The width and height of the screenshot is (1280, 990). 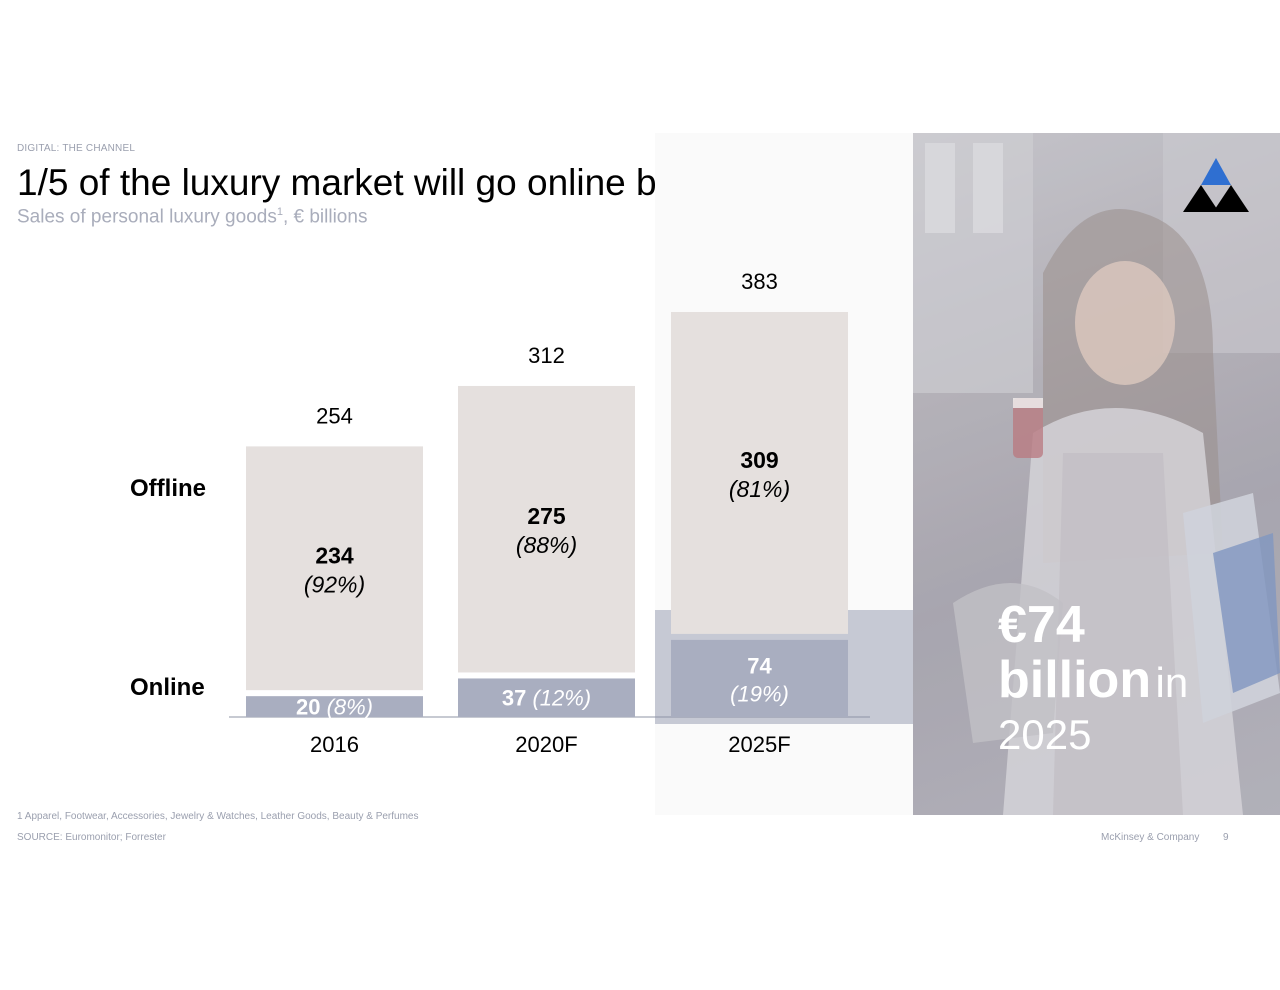 I want to click on online-share-2020F: (12%), so click(x=561, y=698).